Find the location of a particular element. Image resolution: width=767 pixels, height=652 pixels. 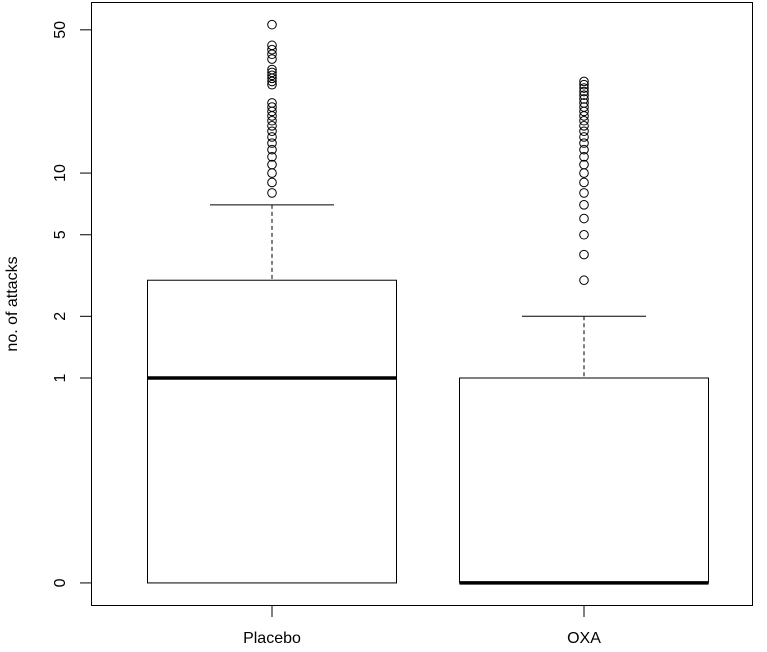

y-axis-label: no. of attacks is located at coordinates (12, 303).